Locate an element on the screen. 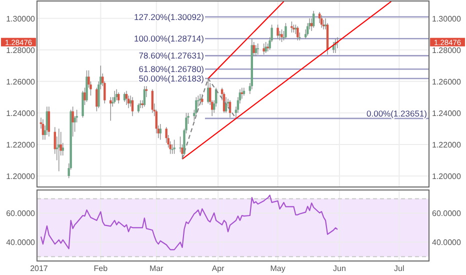 This screenshot has width=466, height=275. y2-tick-label: 1.24000 is located at coordinates (447, 113).